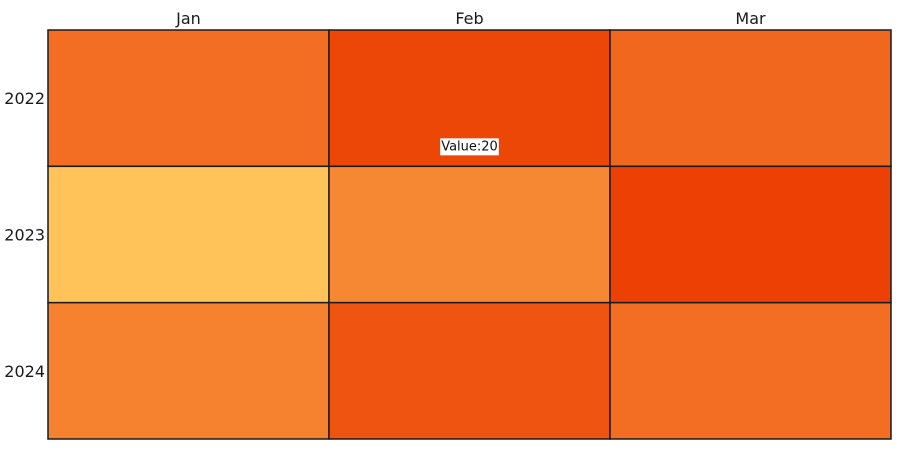  Describe the element at coordinates (750, 18) in the screenshot. I see `column-label-mar: Mar` at that location.